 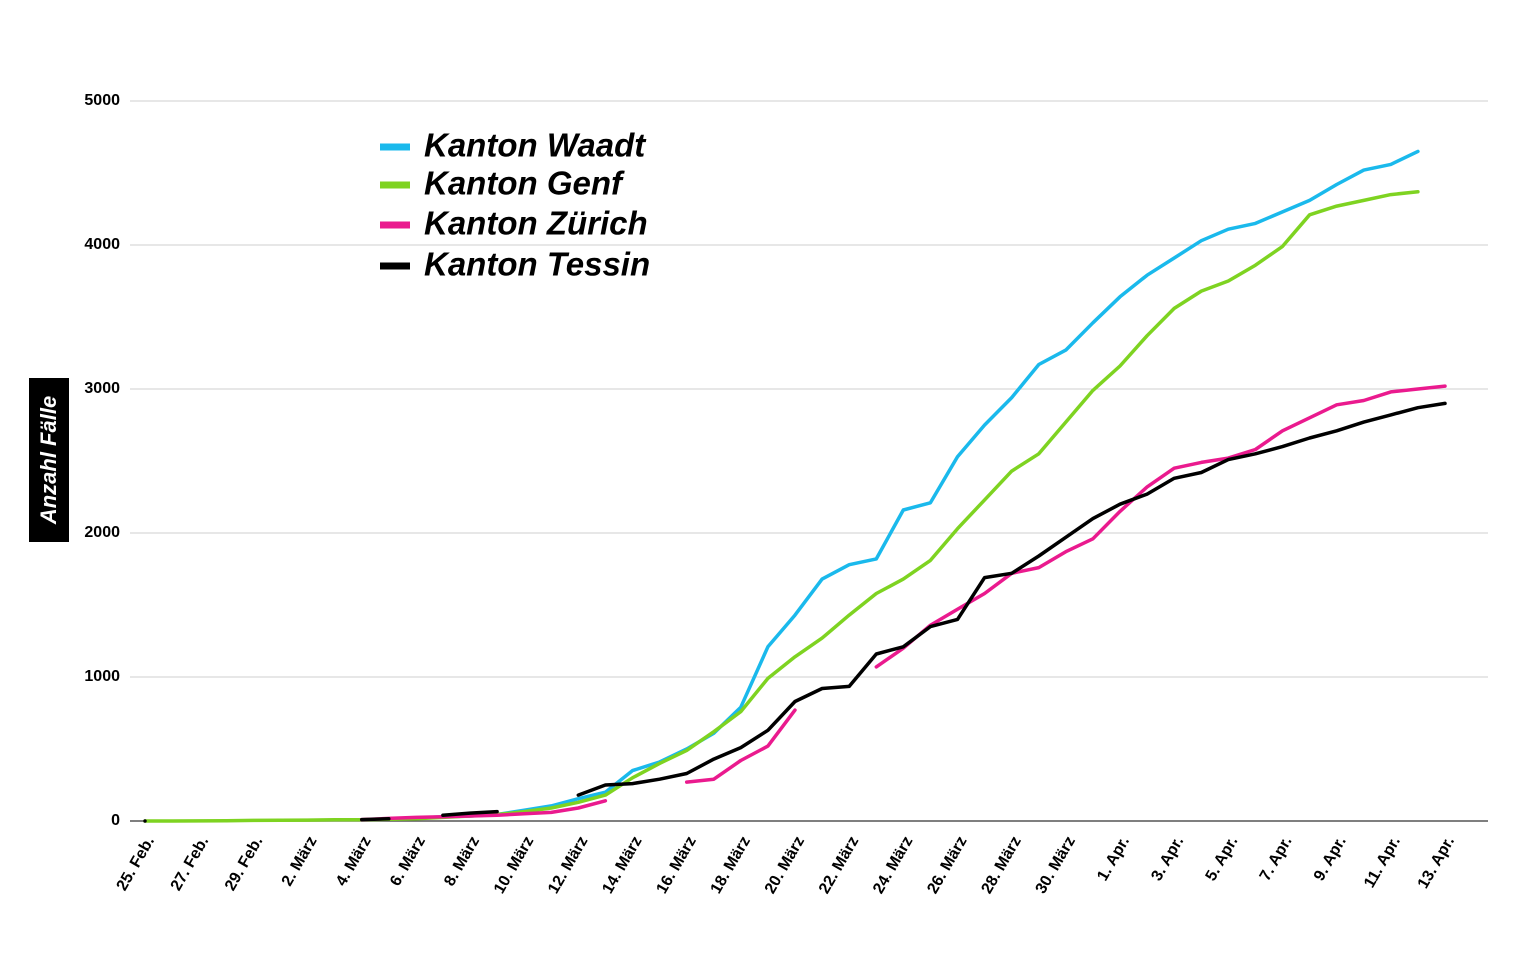 I want to click on x-tick-label: 10. März, so click(x=514, y=865).